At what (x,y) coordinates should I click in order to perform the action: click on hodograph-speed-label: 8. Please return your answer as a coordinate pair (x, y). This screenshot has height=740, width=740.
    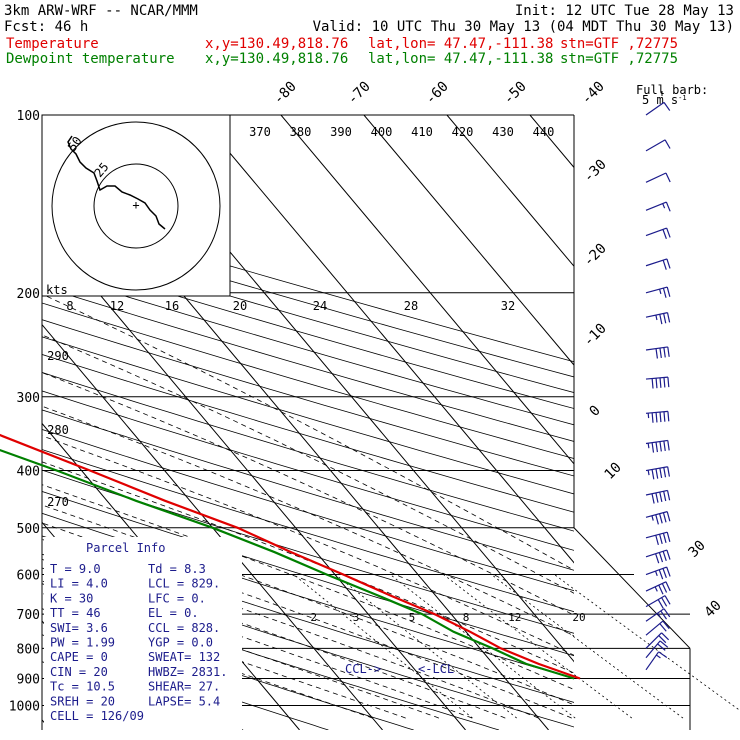
    Looking at the image, I should click on (69, 306).